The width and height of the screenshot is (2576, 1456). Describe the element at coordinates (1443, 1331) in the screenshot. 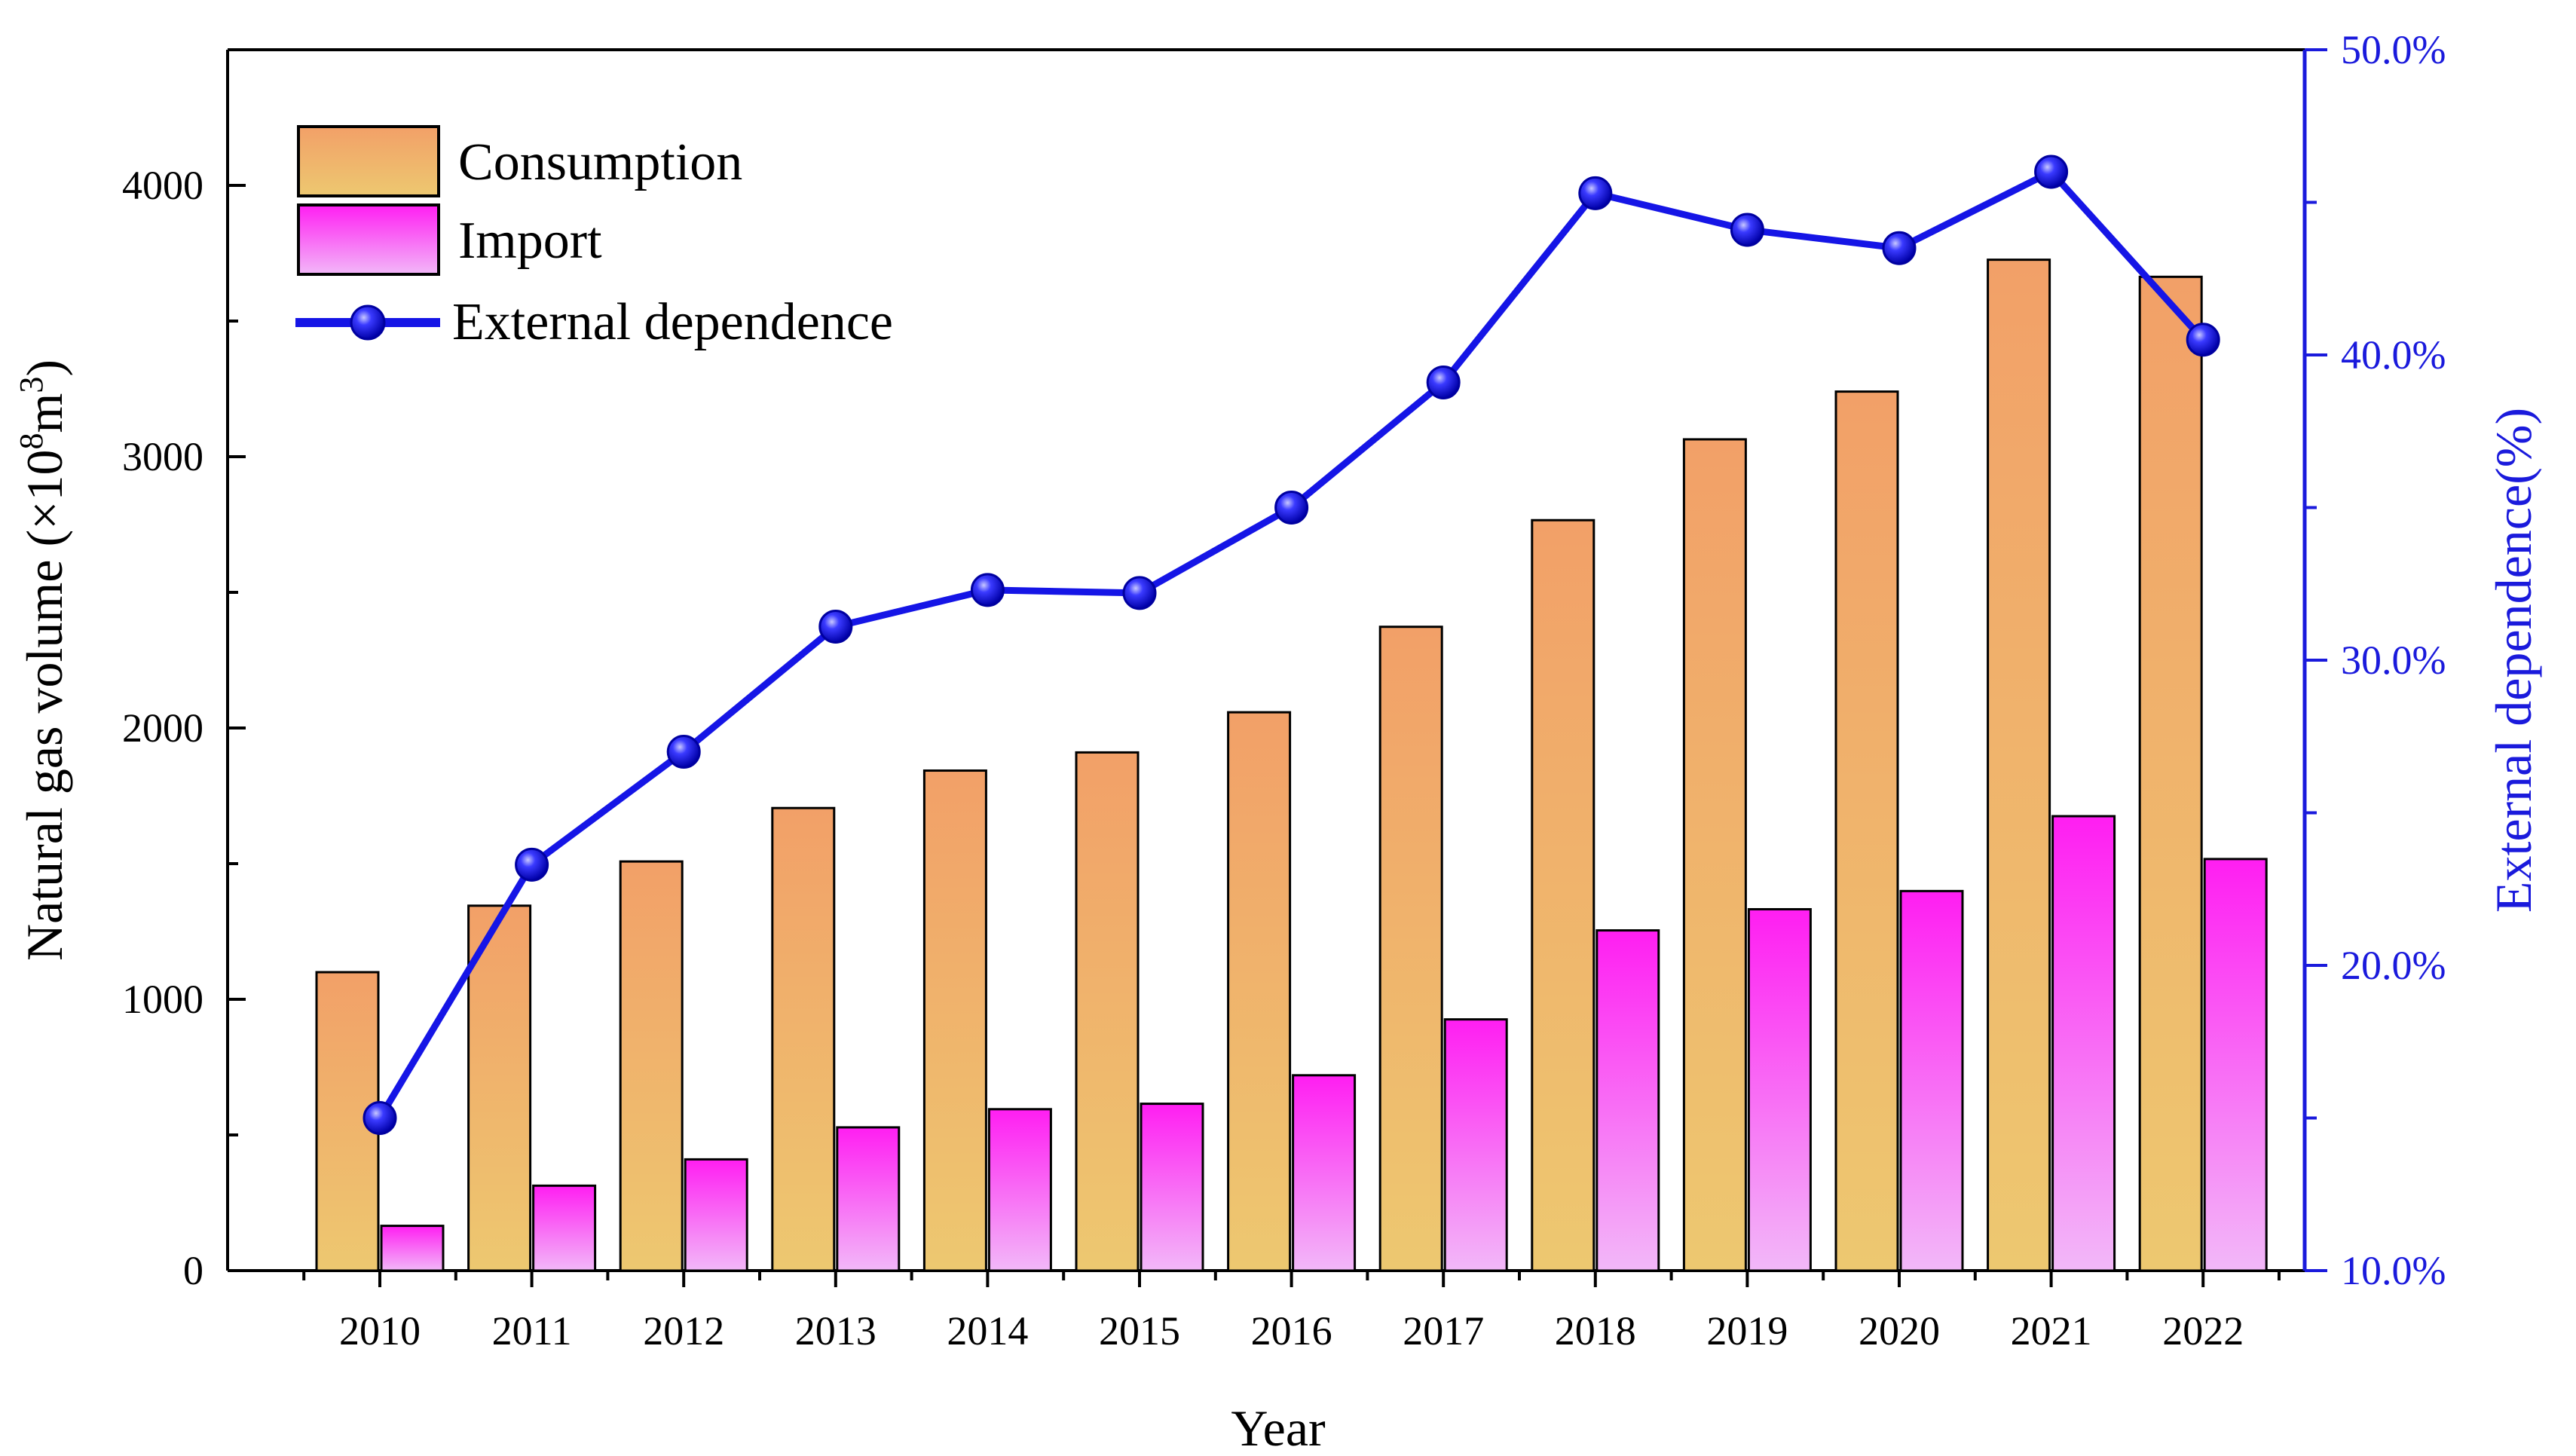

I see `x-tick-label: 2017` at that location.